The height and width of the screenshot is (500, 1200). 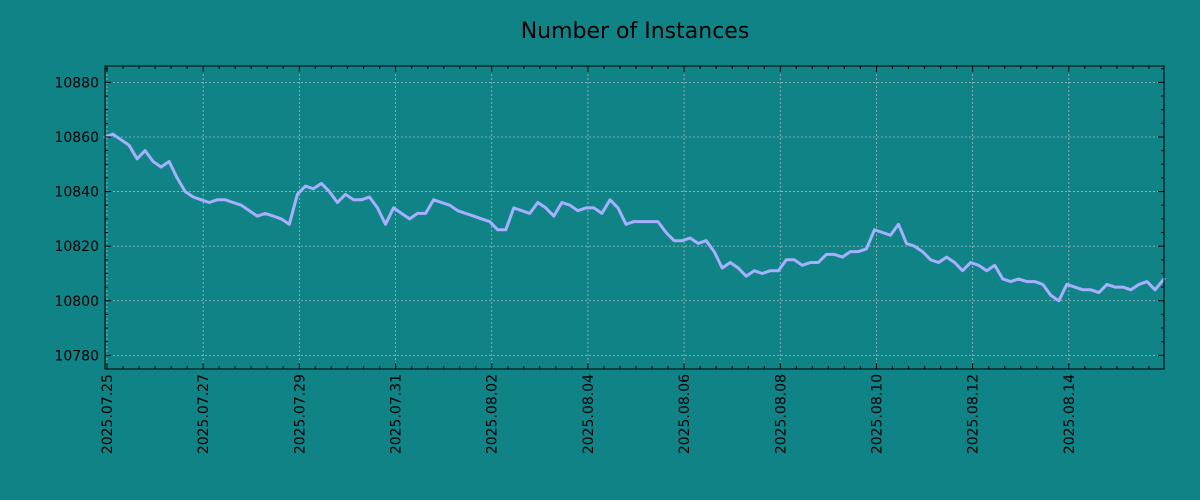 What do you see at coordinates (76, 83) in the screenshot?
I see `y-tick-label: 10880` at bounding box center [76, 83].